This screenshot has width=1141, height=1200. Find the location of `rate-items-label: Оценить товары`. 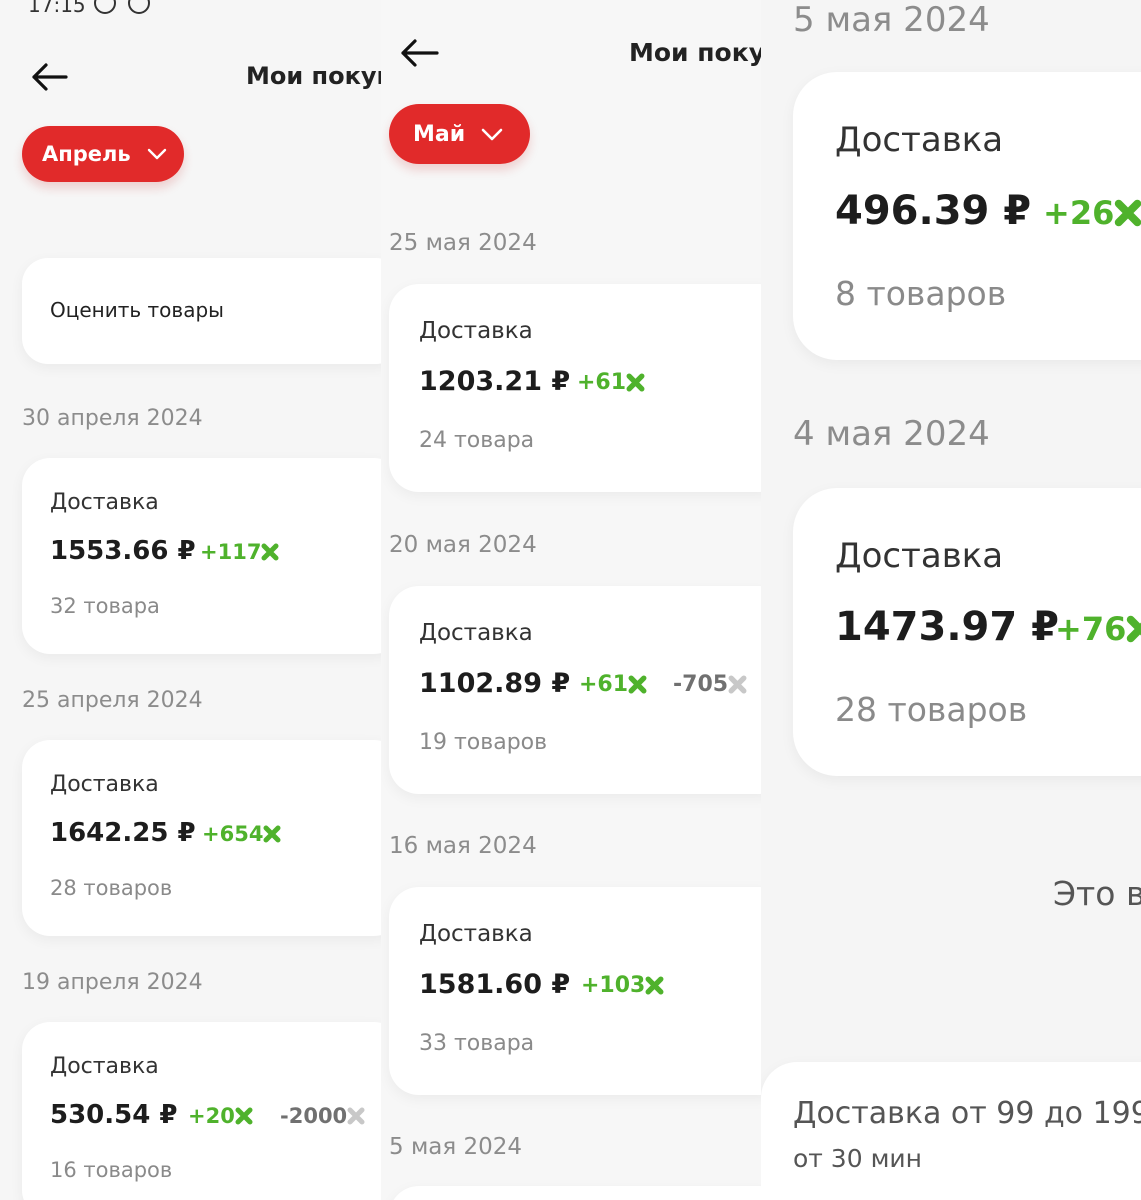

rate-items-label: Оценить товары is located at coordinates (137, 310).